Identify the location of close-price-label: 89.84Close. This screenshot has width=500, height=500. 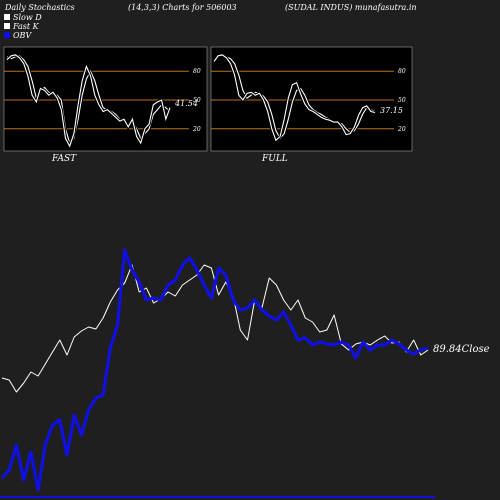
(461, 349).